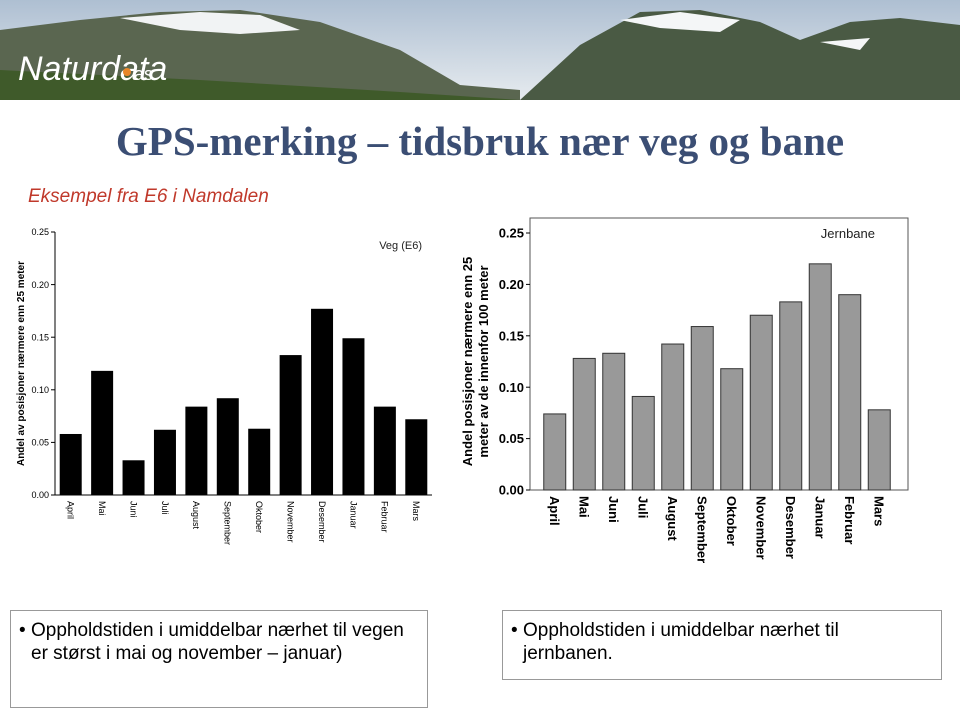  What do you see at coordinates (467, 362) in the screenshot?
I see `y-axis-label: Andel posisjoner nærmere enn 25` at bounding box center [467, 362].